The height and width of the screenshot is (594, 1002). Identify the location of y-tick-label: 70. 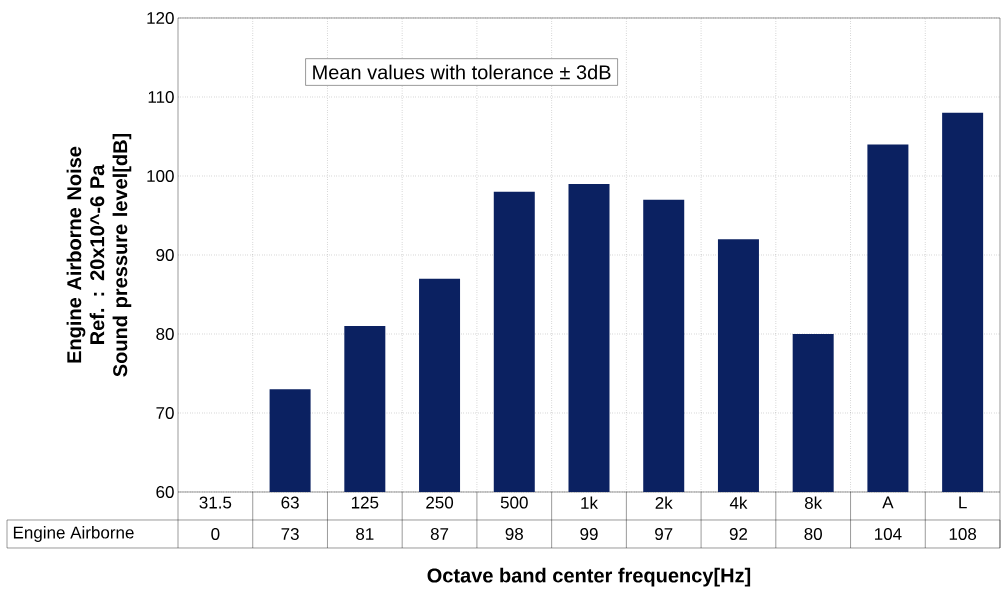
(165, 413).